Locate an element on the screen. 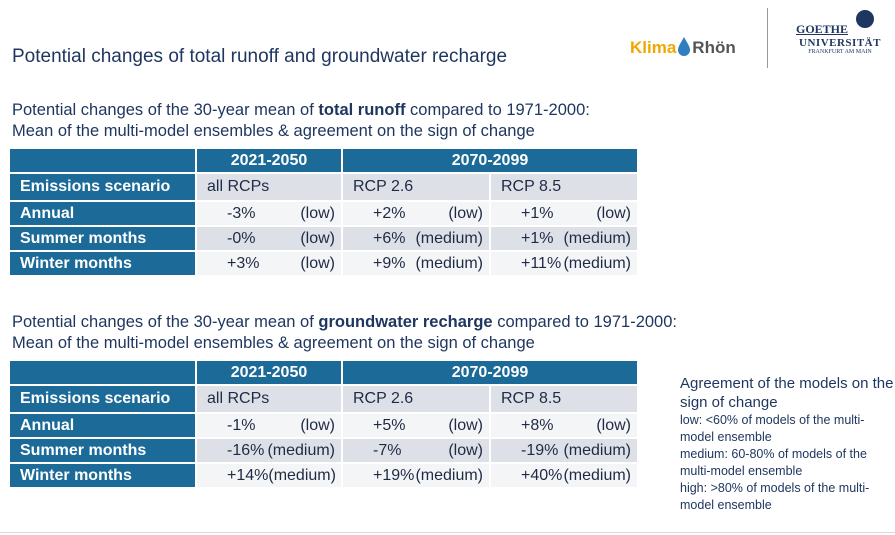  change-value: +6% is located at coordinates (389, 238).